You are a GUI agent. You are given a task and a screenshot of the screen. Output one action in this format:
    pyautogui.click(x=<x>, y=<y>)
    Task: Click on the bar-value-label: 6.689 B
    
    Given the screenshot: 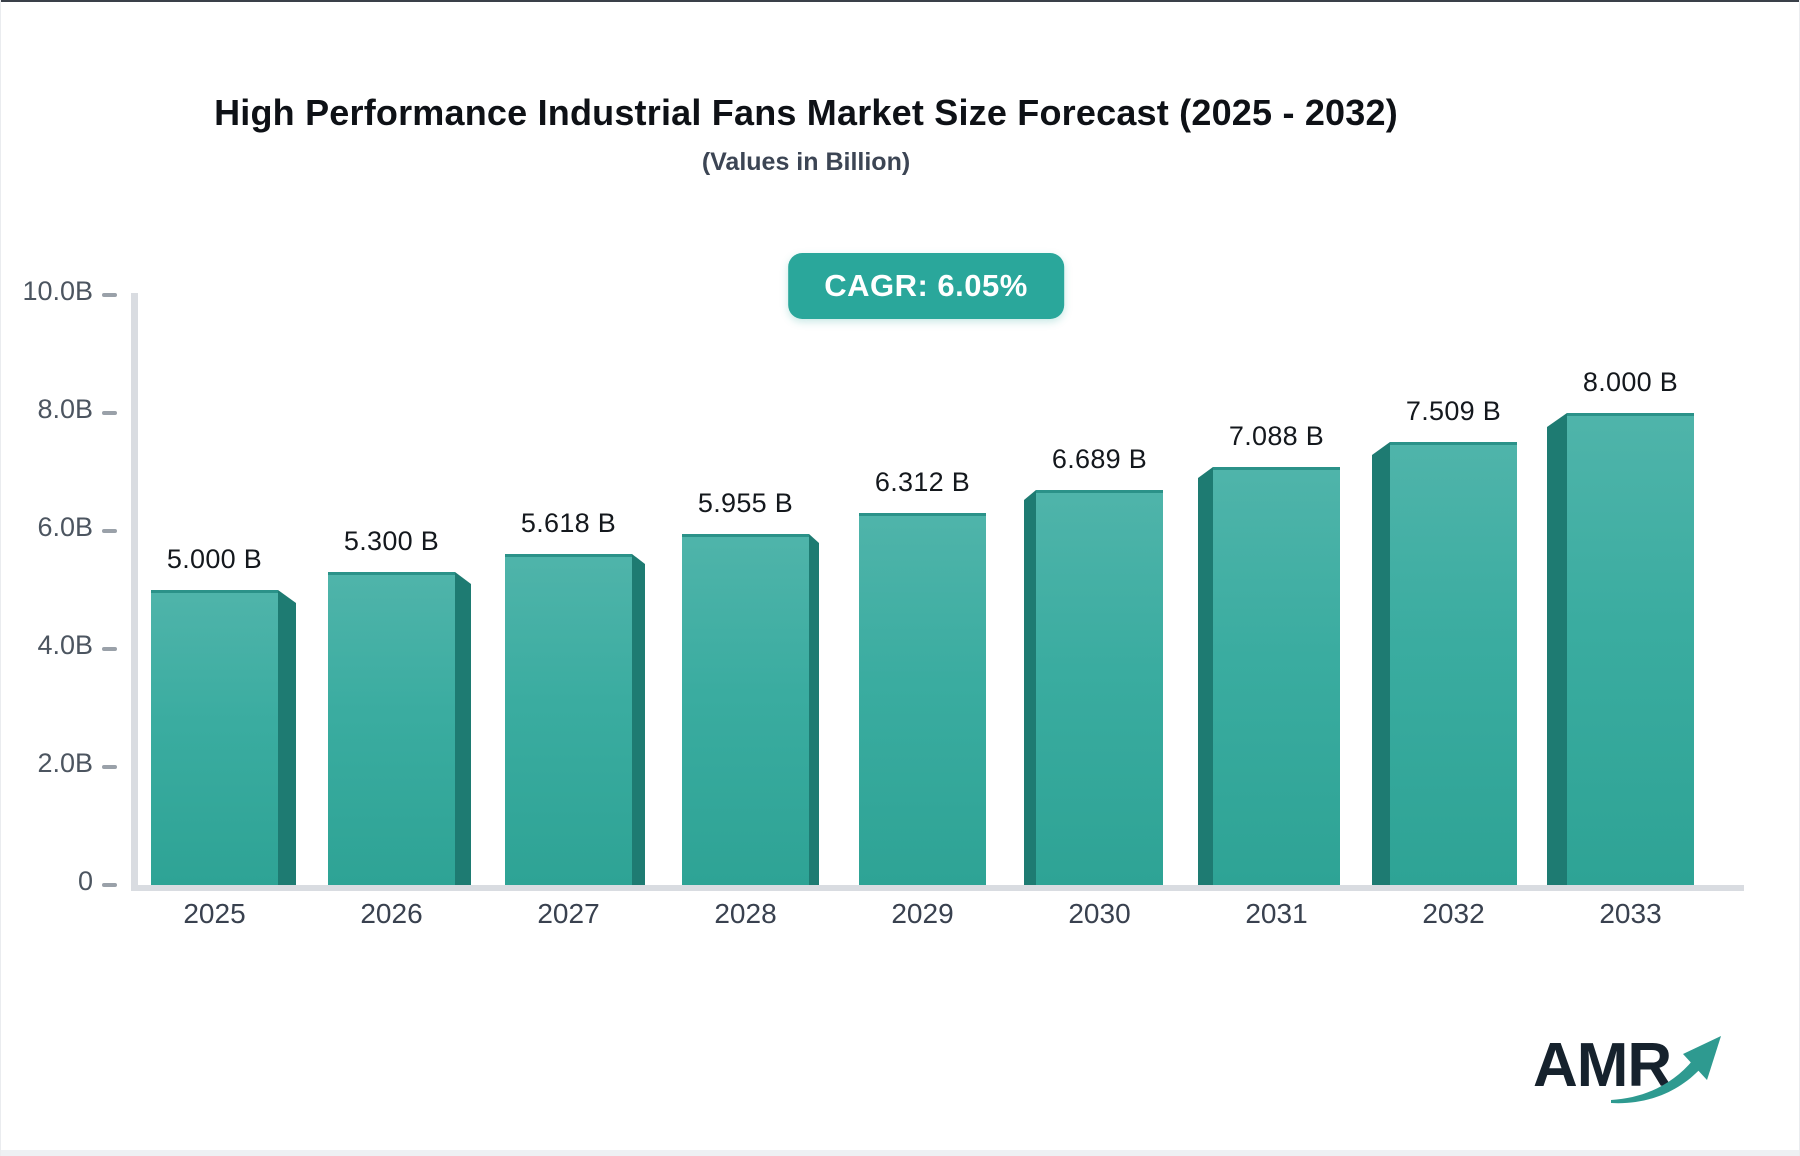 What is the action you would take?
    pyautogui.click(x=1099, y=459)
    